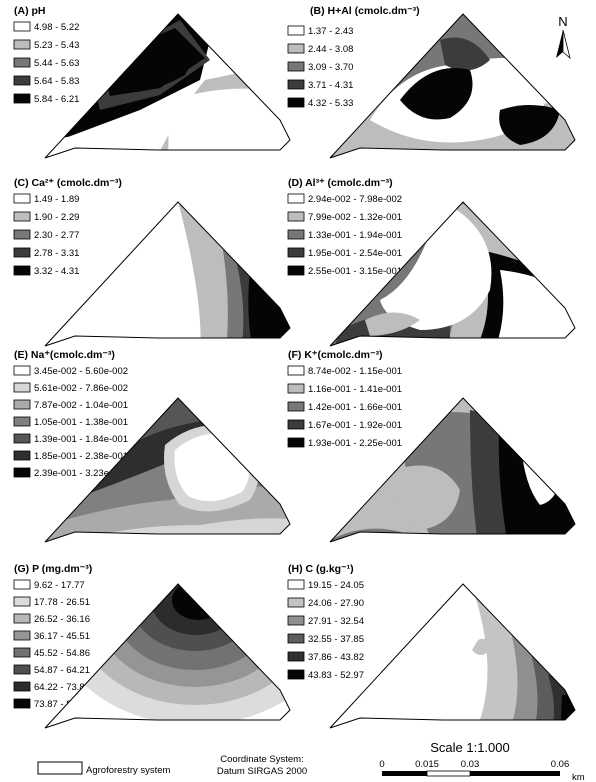 The image size is (596, 782). Describe the element at coordinates (355, 199) in the screenshot. I see `panel-d-class-1: 2.94e-002 - 7.98e-002` at that location.